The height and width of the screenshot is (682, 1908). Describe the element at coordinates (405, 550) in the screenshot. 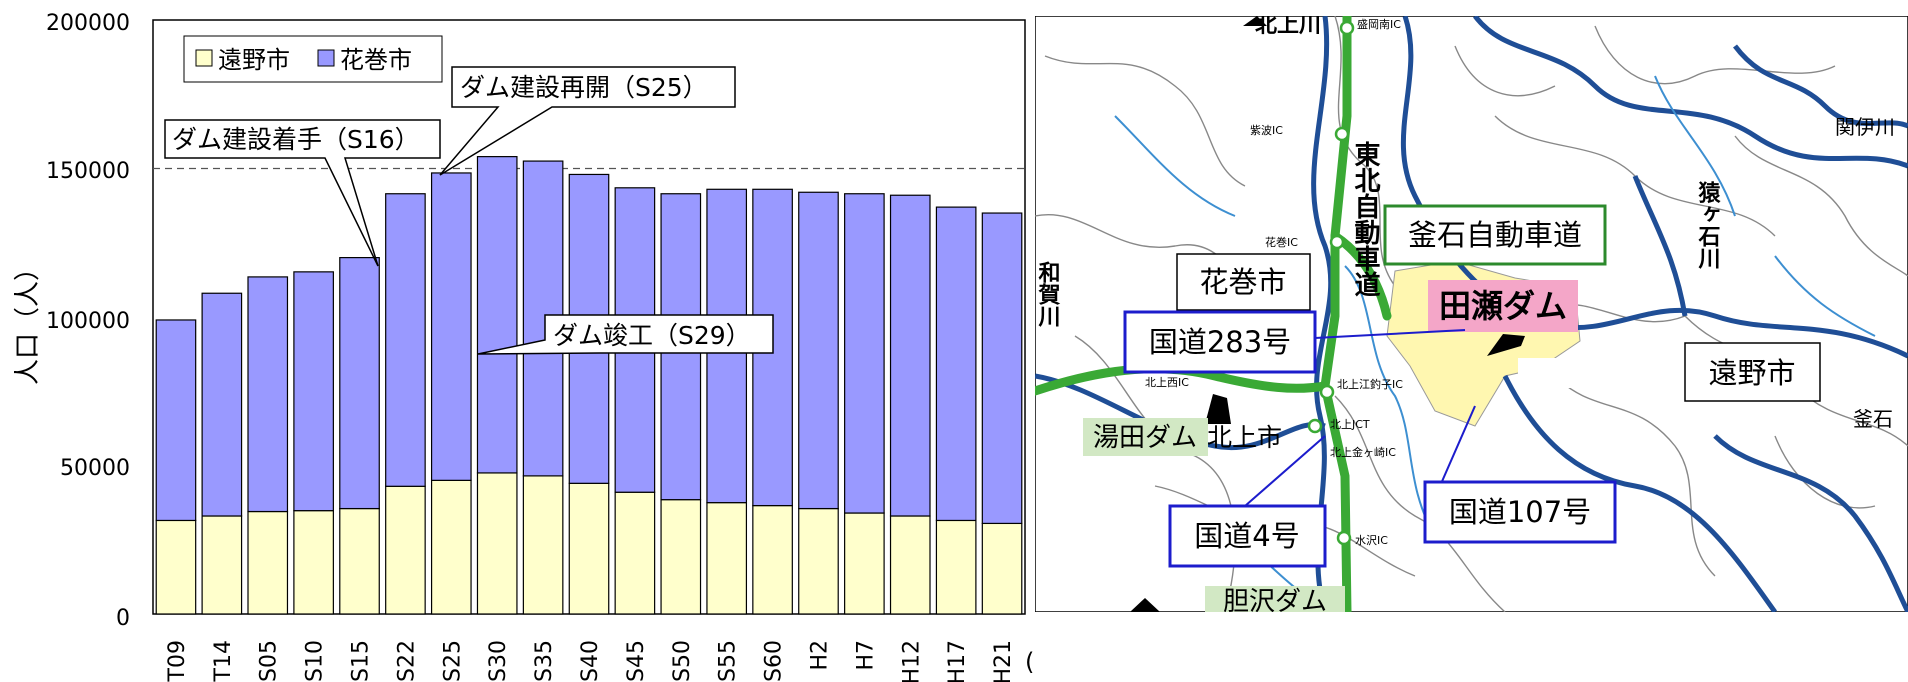

I see `bar-tono-S22` at that location.